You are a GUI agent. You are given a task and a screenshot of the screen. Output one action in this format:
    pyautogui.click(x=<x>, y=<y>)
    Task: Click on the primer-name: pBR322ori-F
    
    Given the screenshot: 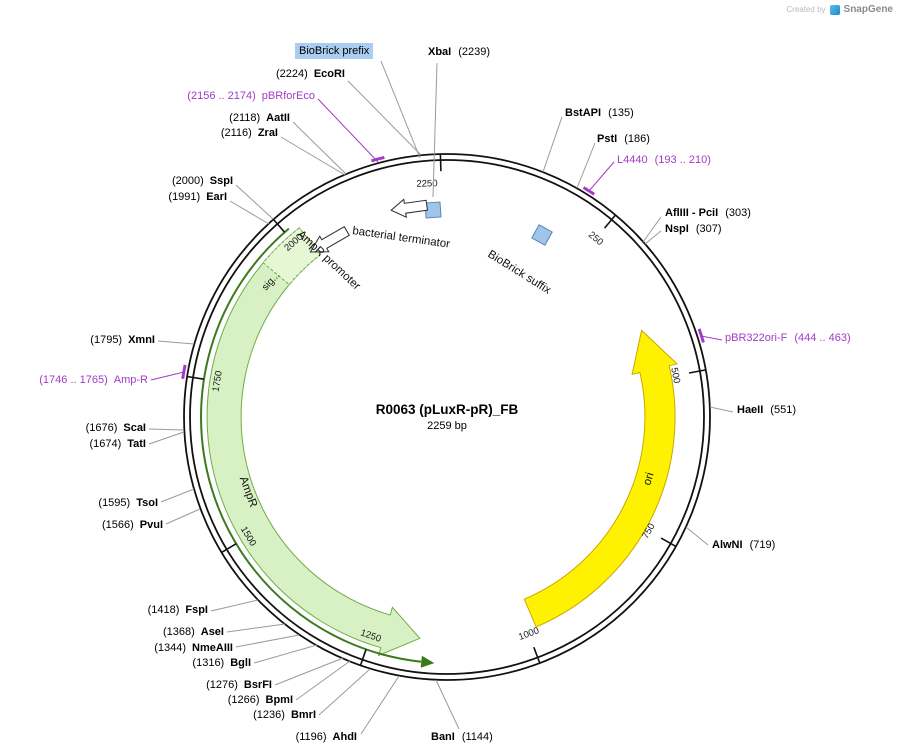 What is the action you would take?
    pyautogui.click(x=756, y=338)
    